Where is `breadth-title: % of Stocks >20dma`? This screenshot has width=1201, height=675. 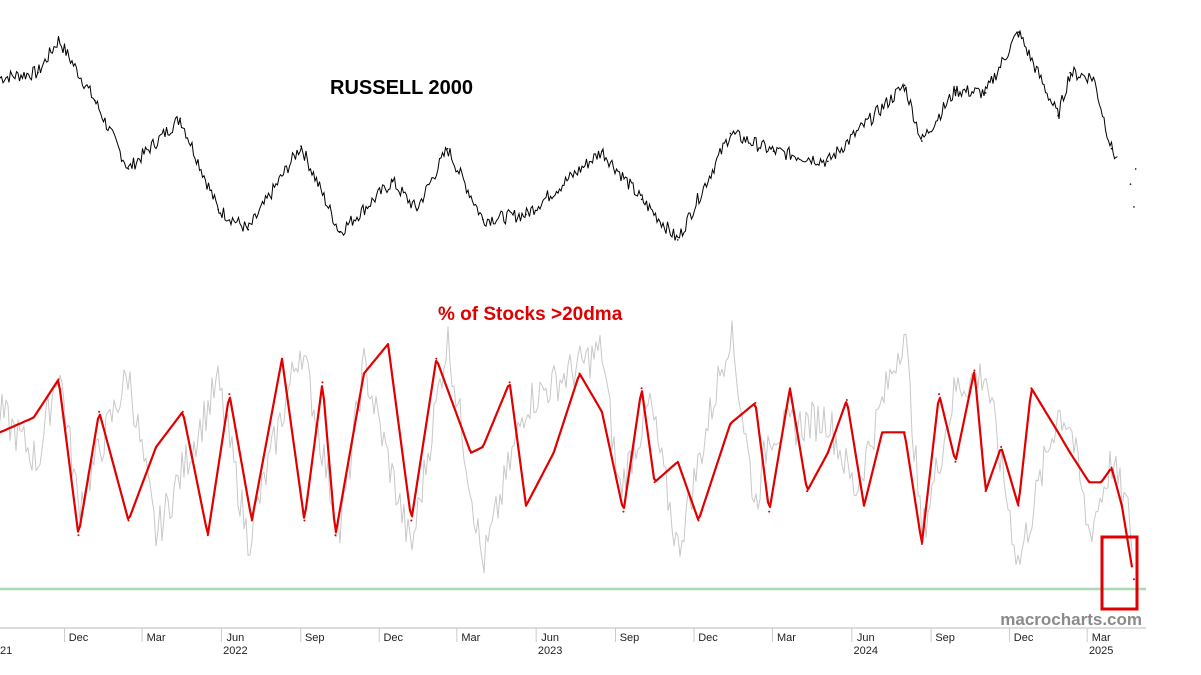 breadth-title: % of Stocks >20dma is located at coordinates (530, 314).